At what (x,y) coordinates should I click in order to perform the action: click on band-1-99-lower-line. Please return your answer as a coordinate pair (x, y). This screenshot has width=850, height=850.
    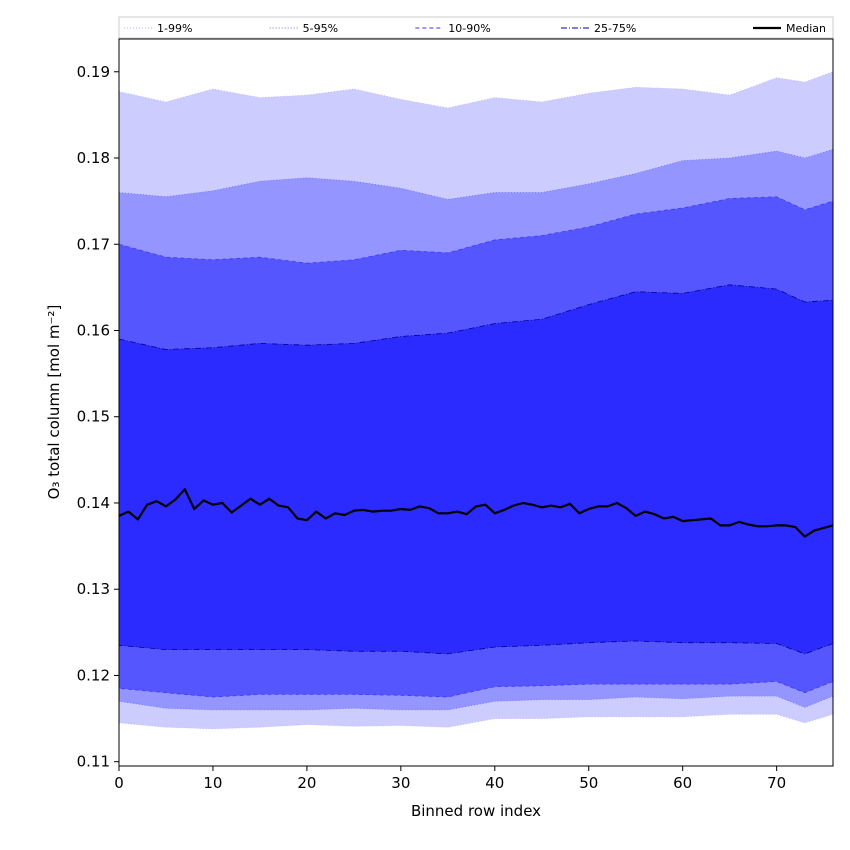
    Looking at the image, I should click on (476, 721).